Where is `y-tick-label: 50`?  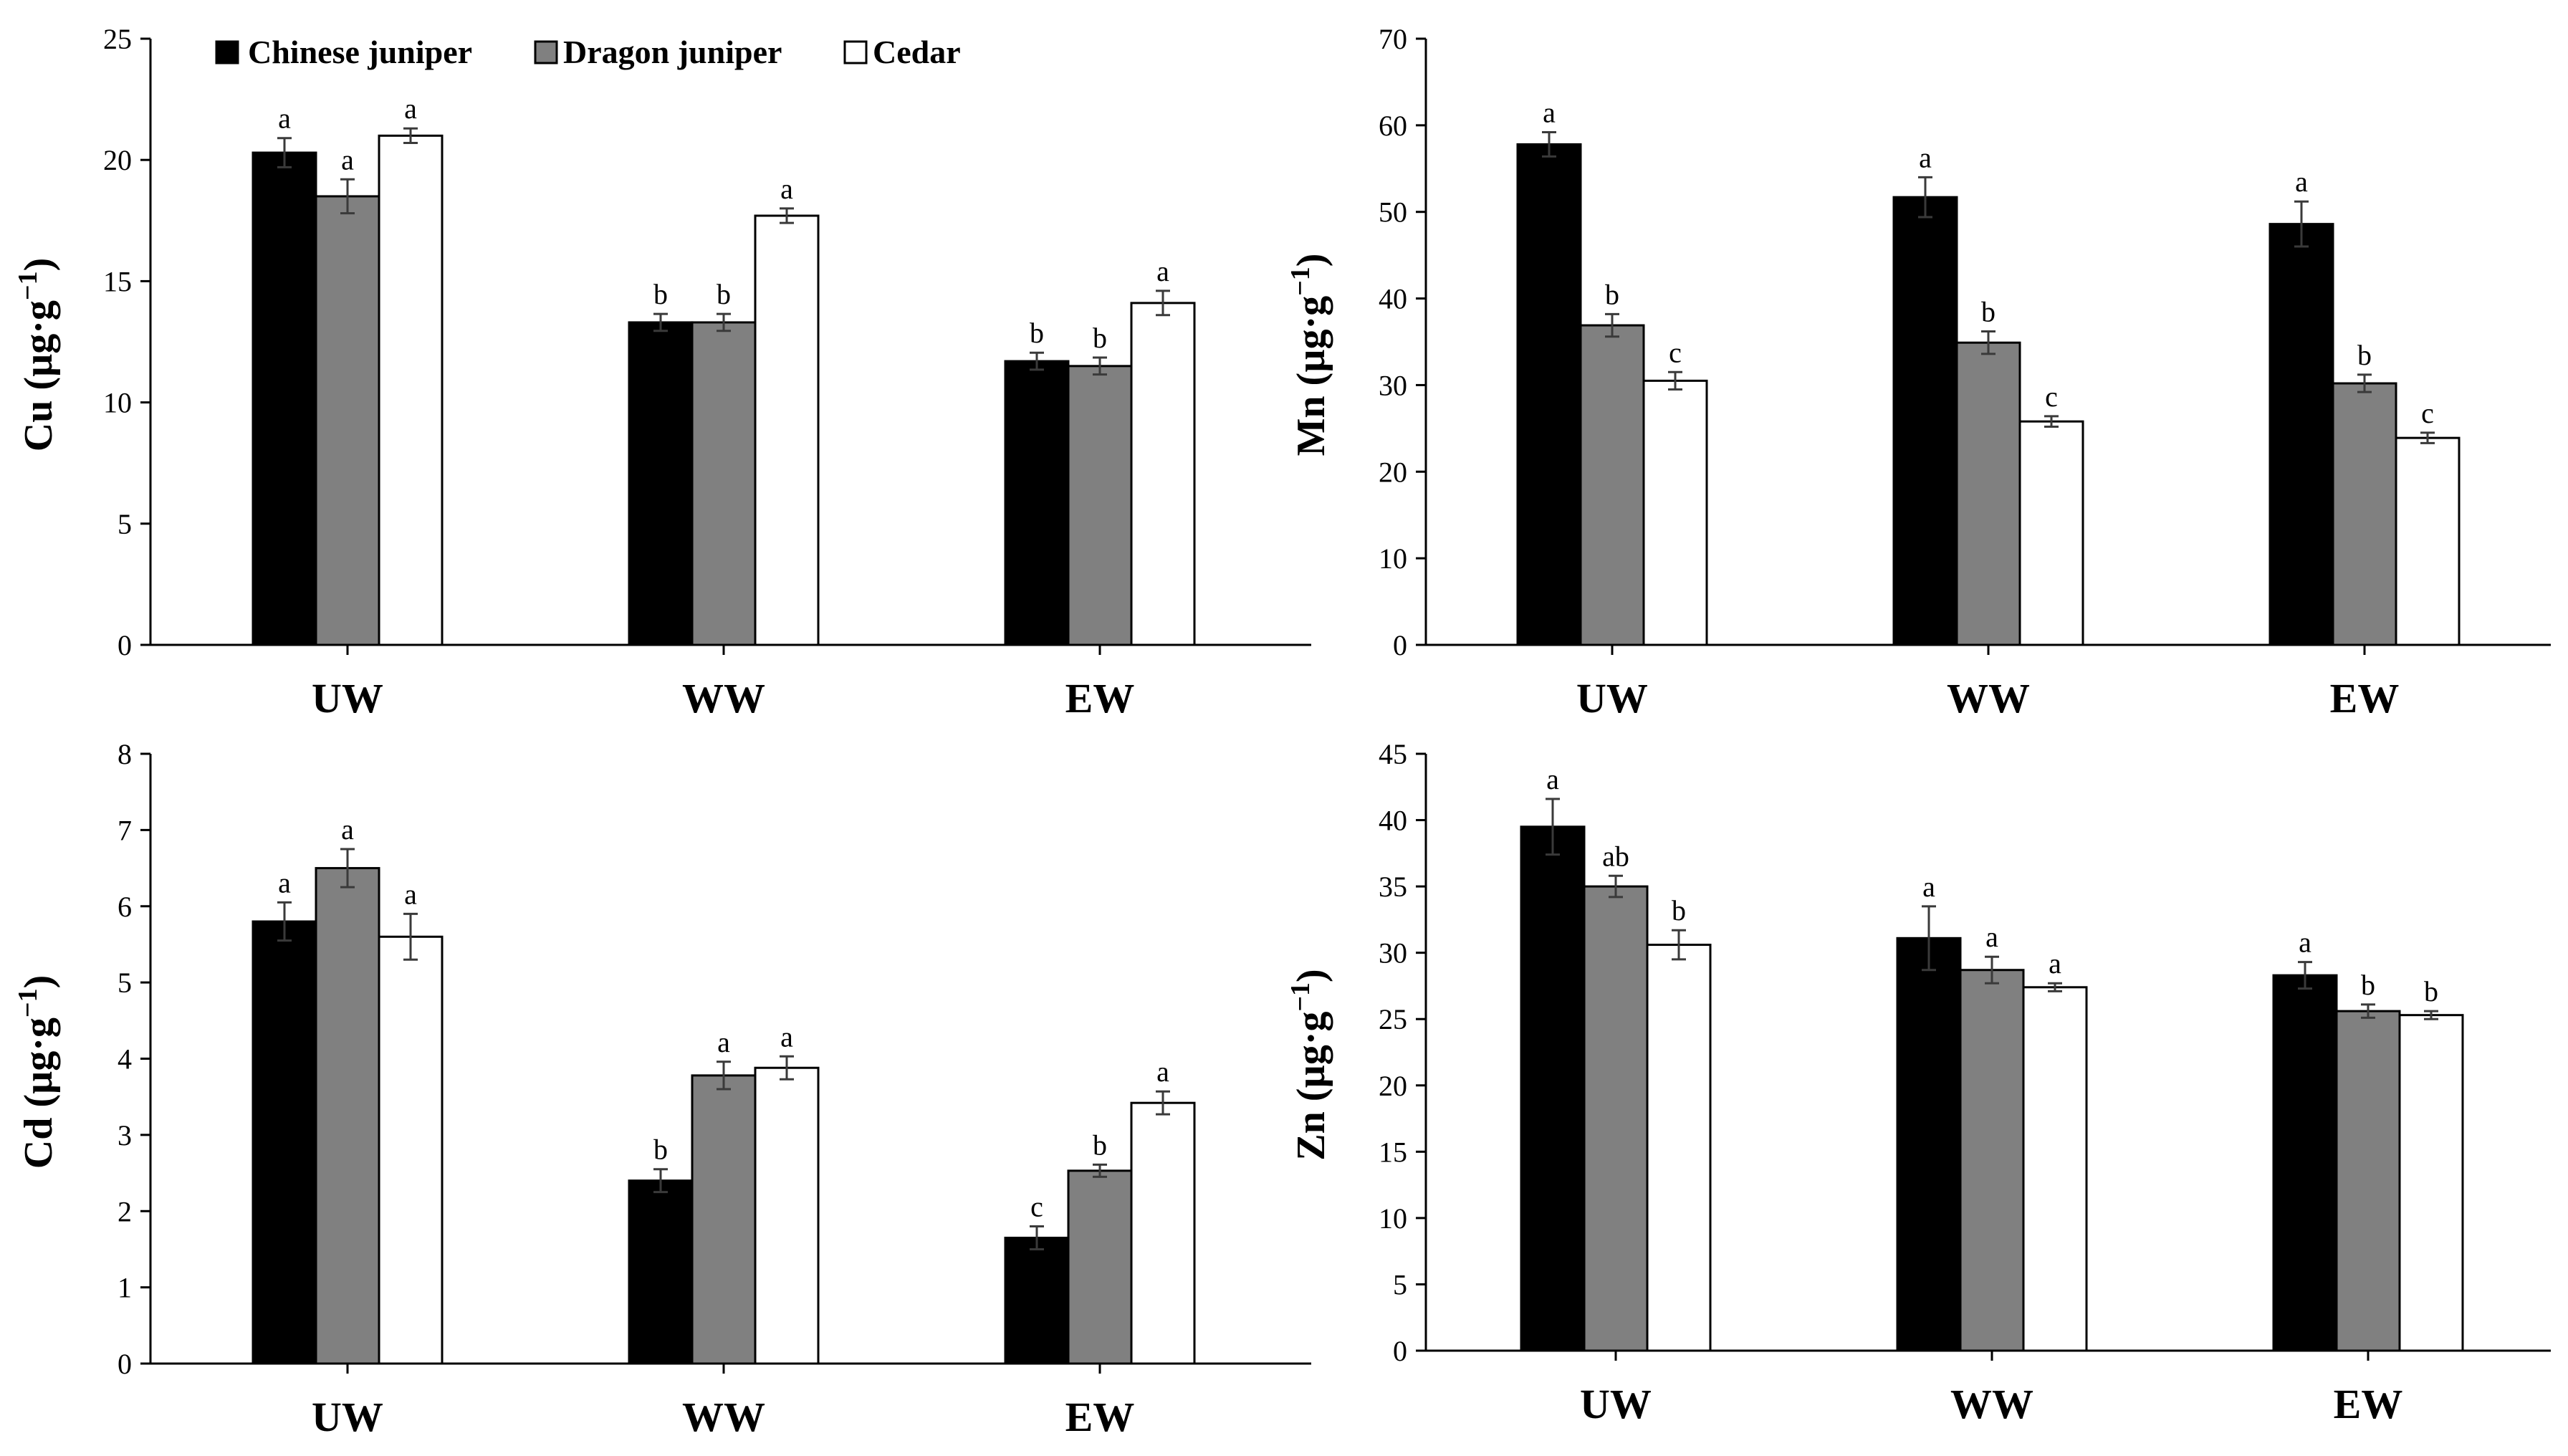 y-tick-label: 50 is located at coordinates (1393, 212).